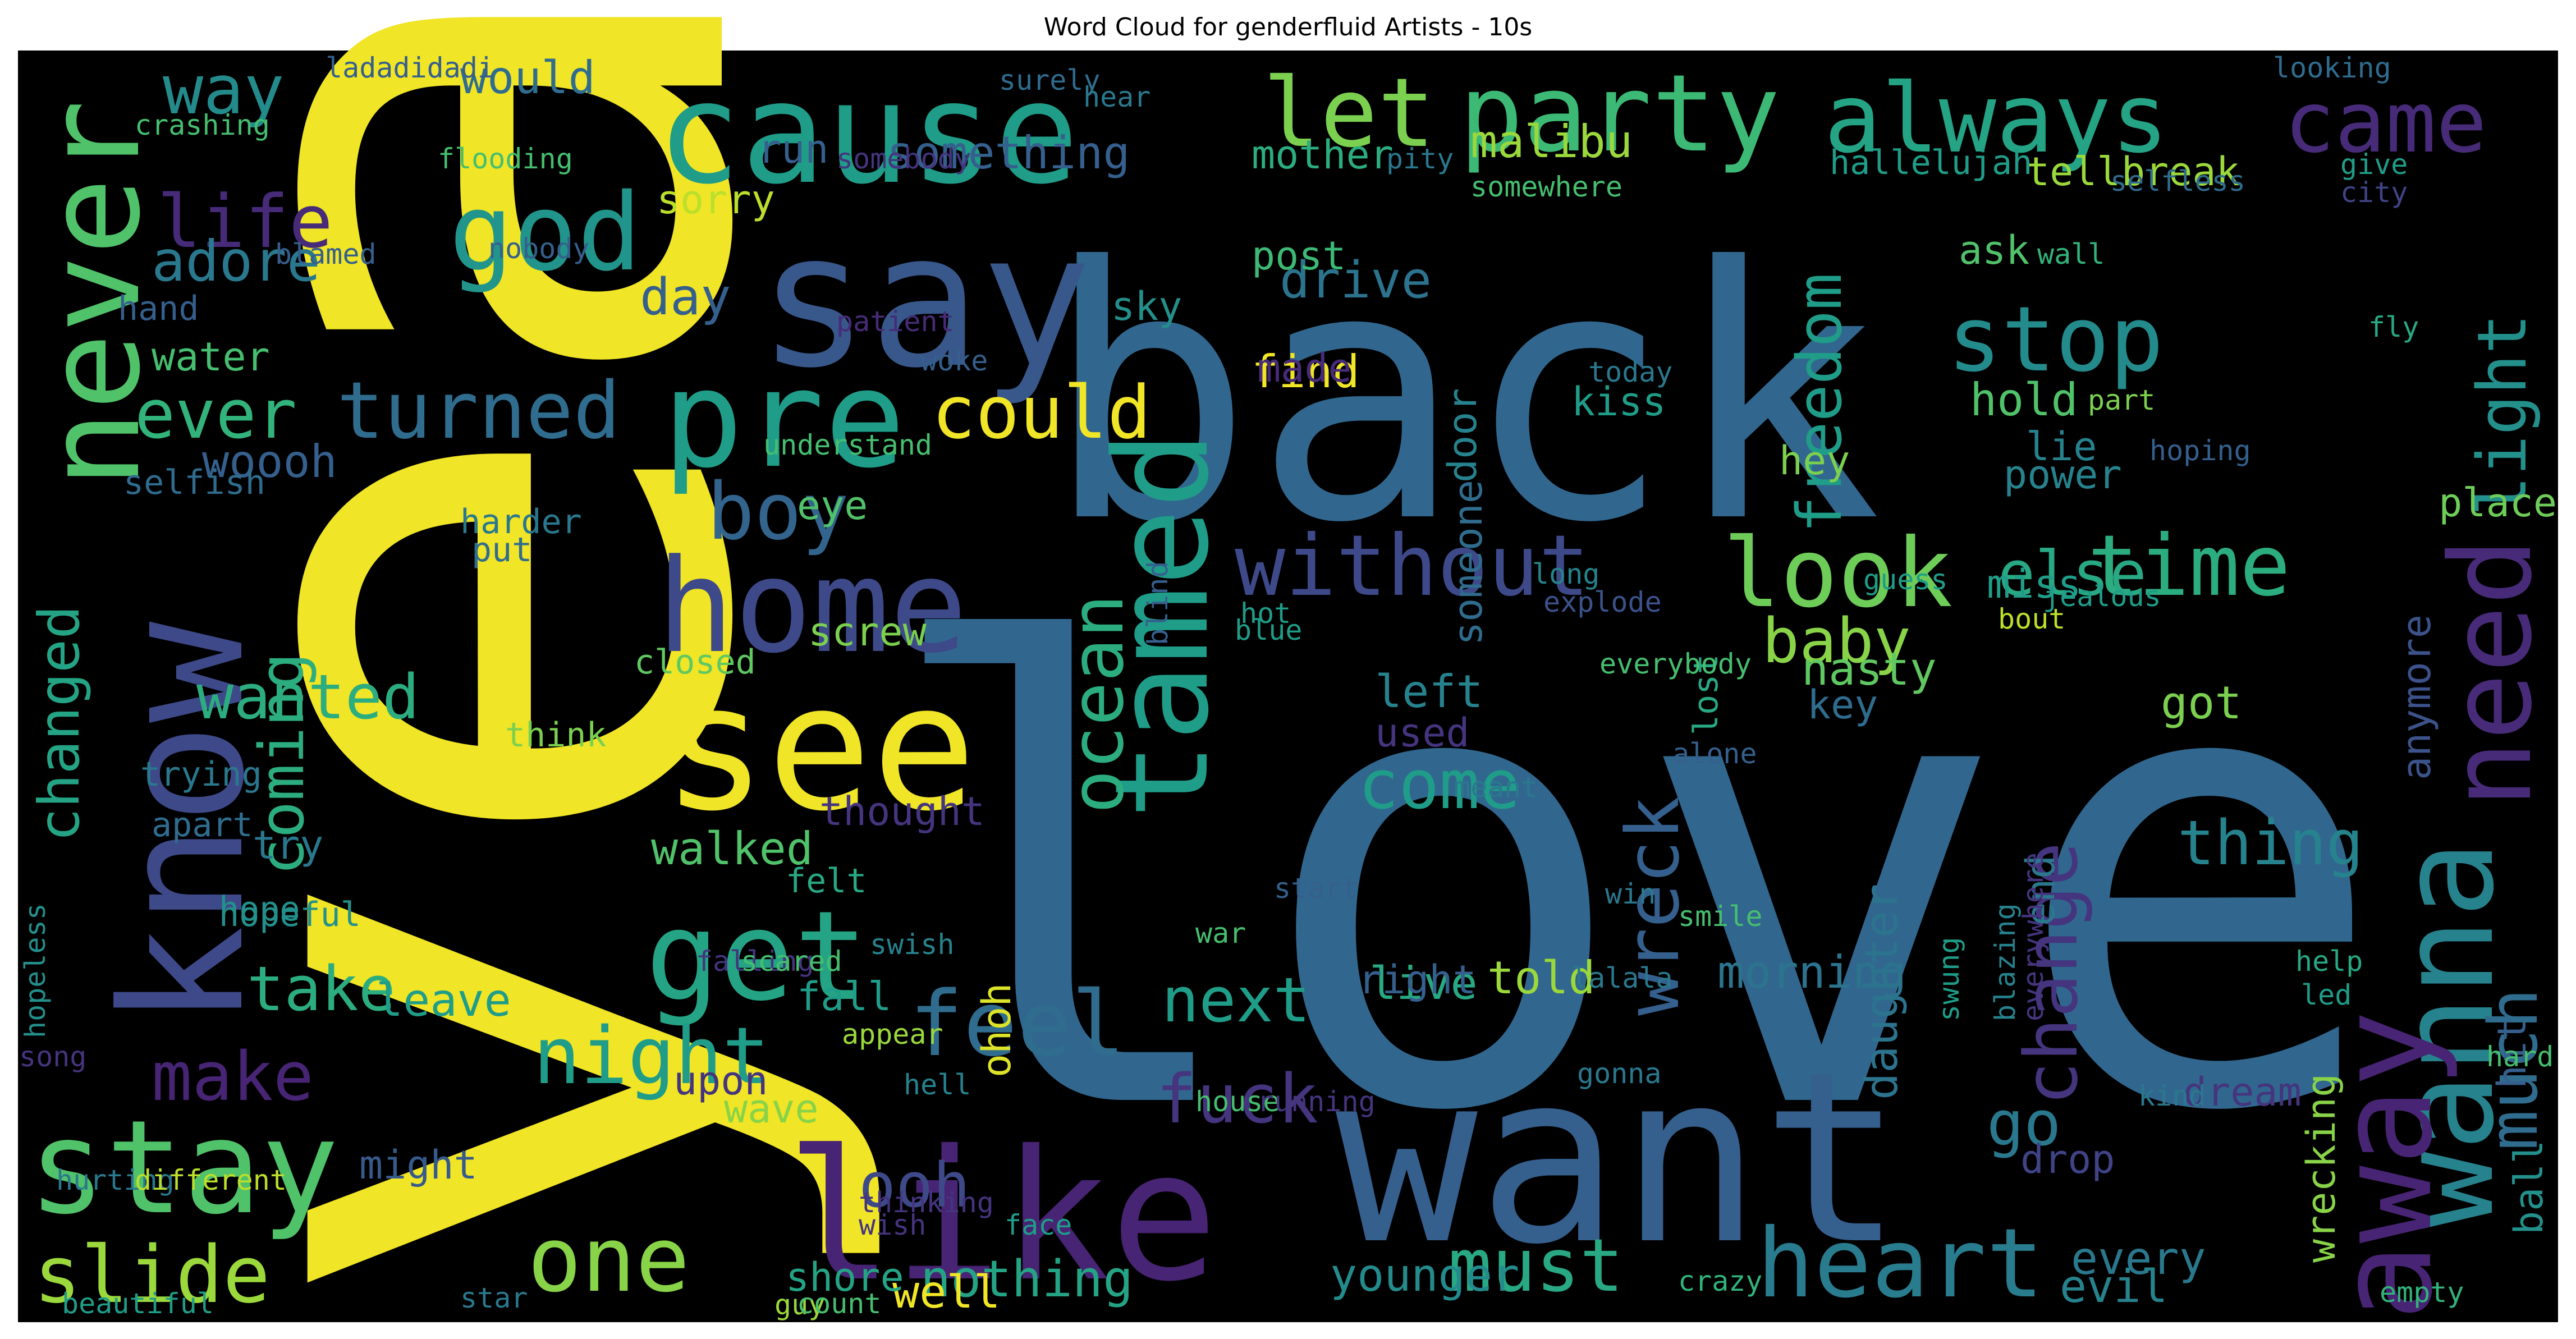 Image resolution: width=2576 pixels, height=1339 pixels. I want to click on word-tell: tell, so click(2073, 172).